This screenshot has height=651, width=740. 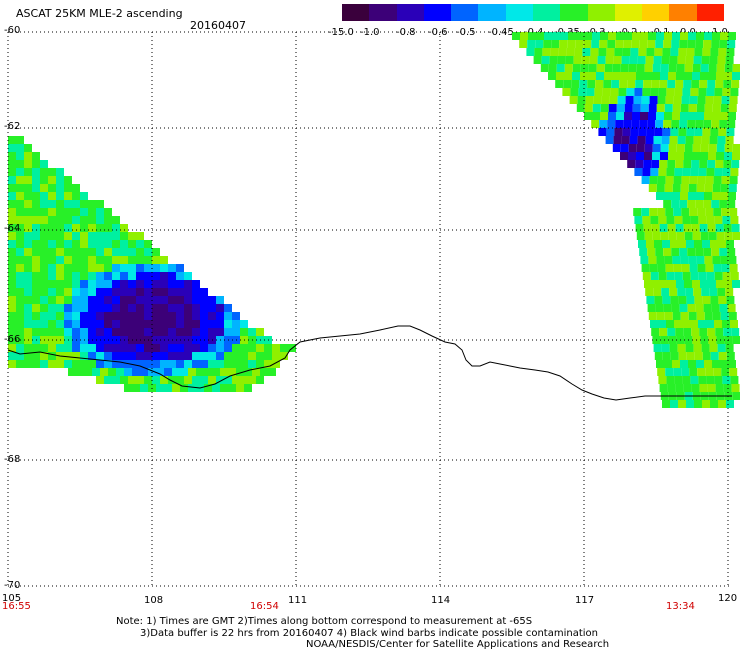 What do you see at coordinates (441, 600) in the screenshot?
I see `lon-tick-label: 114` at bounding box center [441, 600].